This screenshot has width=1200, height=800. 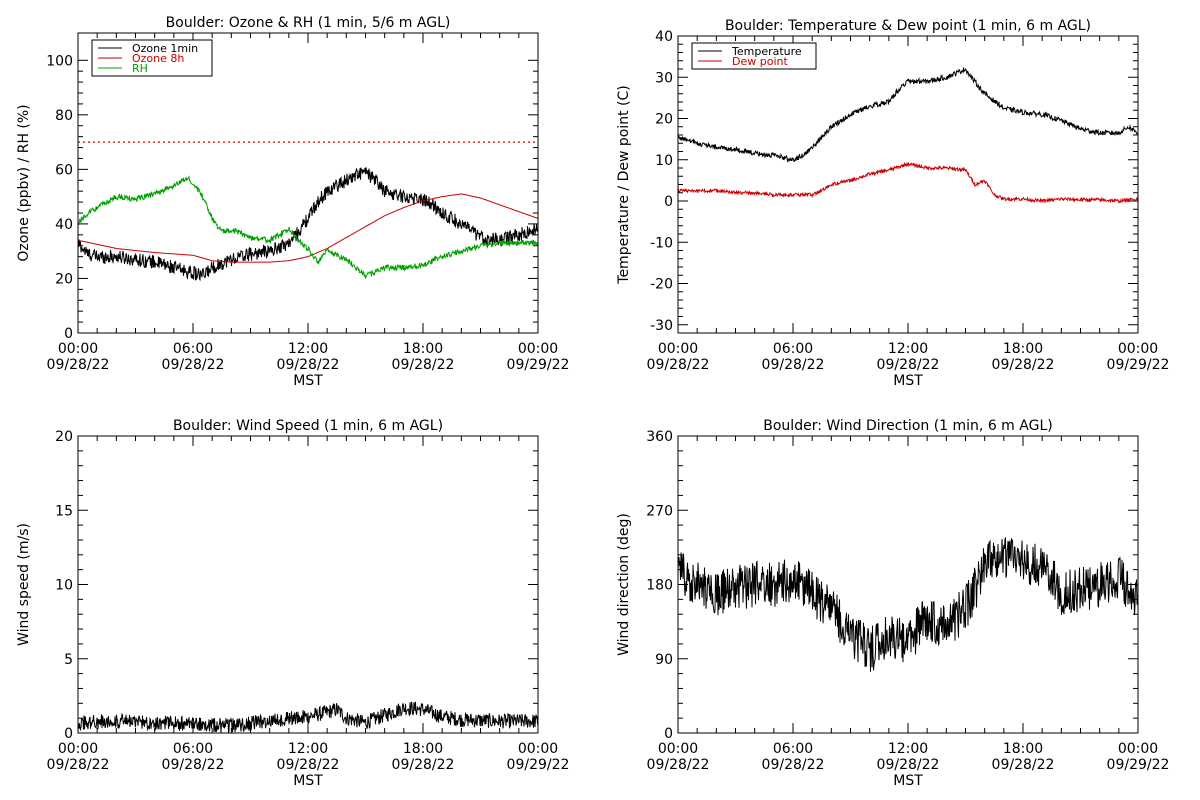 What do you see at coordinates (308, 426) in the screenshot?
I see `chart-title: Boulder: Wind Speed (1 min, 6 m AGL)` at bounding box center [308, 426].